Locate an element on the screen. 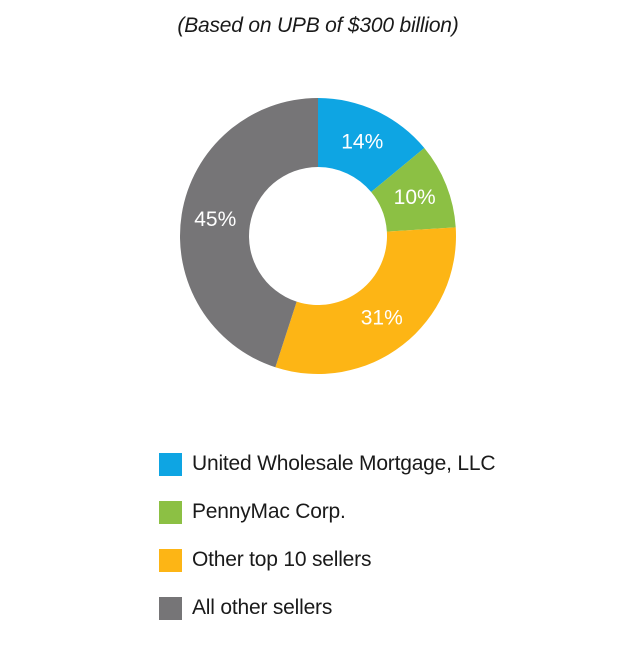  legend-label: United Wholesale Mortgage, LLC is located at coordinates (344, 463).